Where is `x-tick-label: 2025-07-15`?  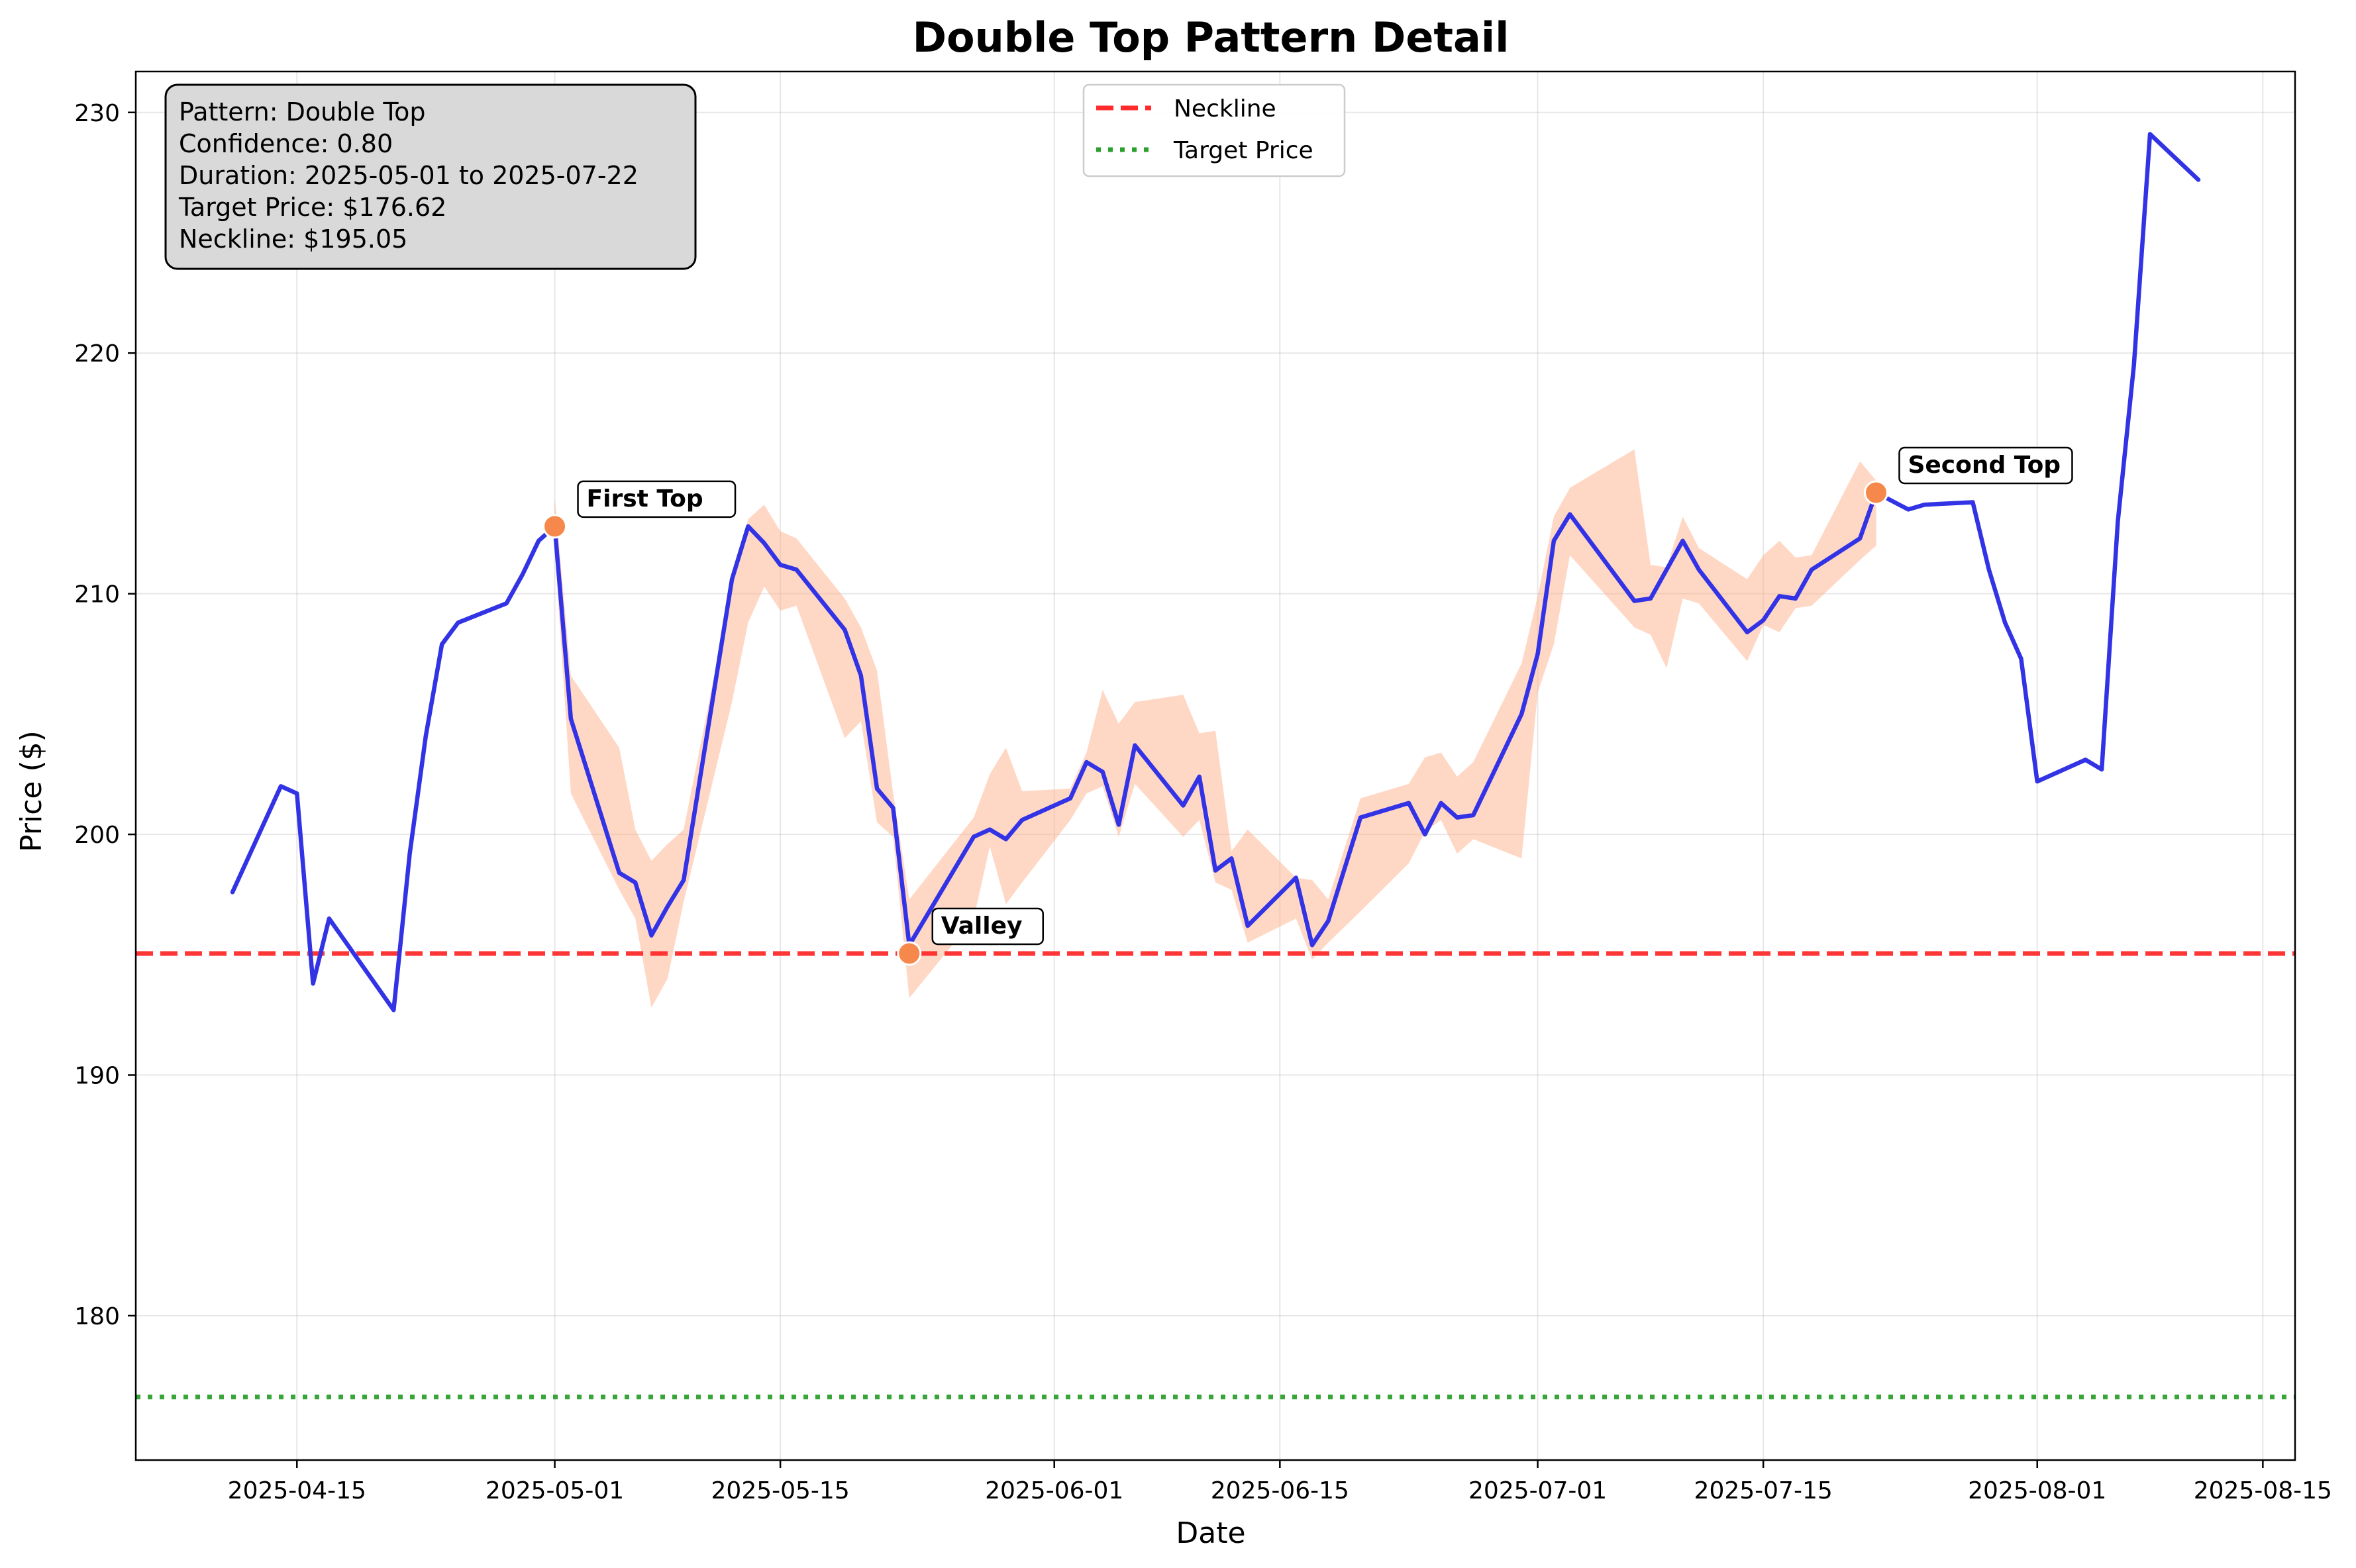 x-tick-label: 2025-07-15 is located at coordinates (1763, 1490).